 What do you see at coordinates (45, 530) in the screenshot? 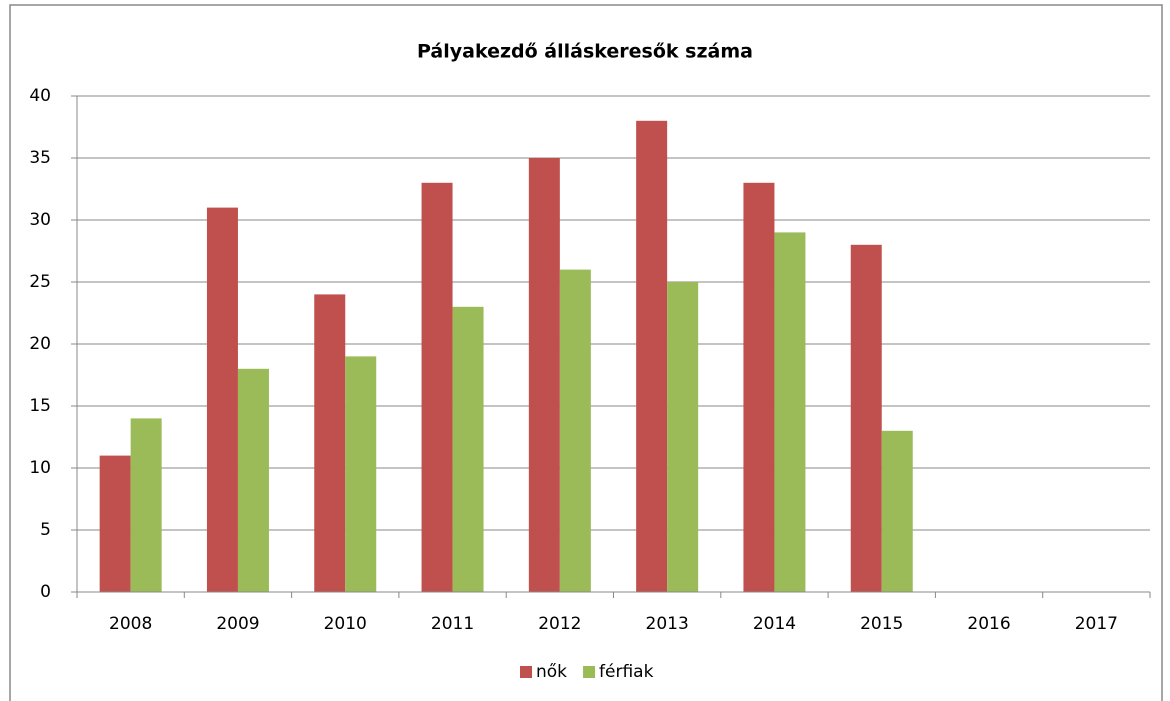
I see `y-tick-label: 5` at bounding box center [45, 530].